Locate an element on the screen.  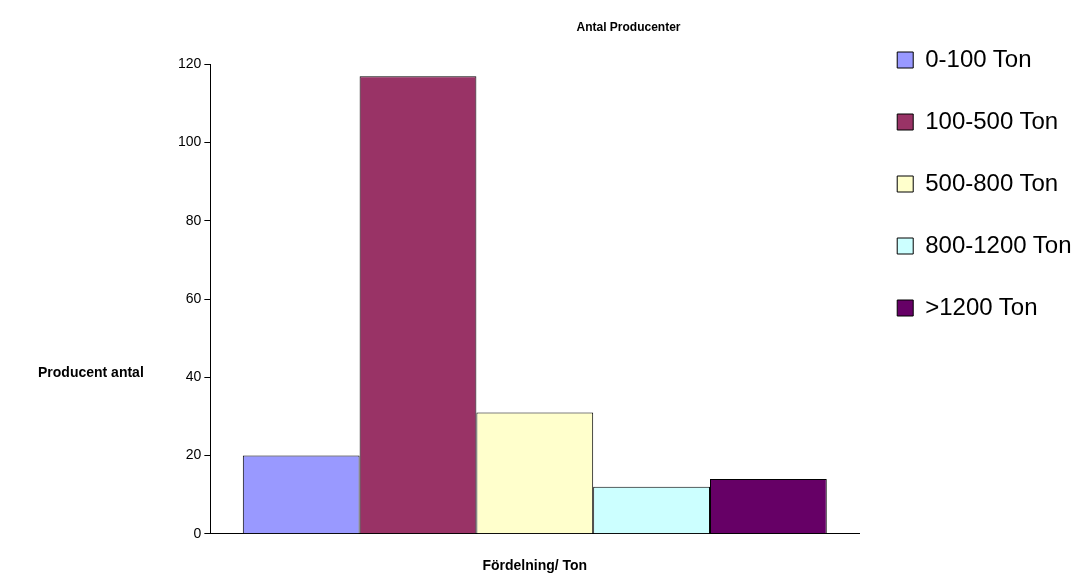
y-tick-label: 40 is located at coordinates (193, 376).